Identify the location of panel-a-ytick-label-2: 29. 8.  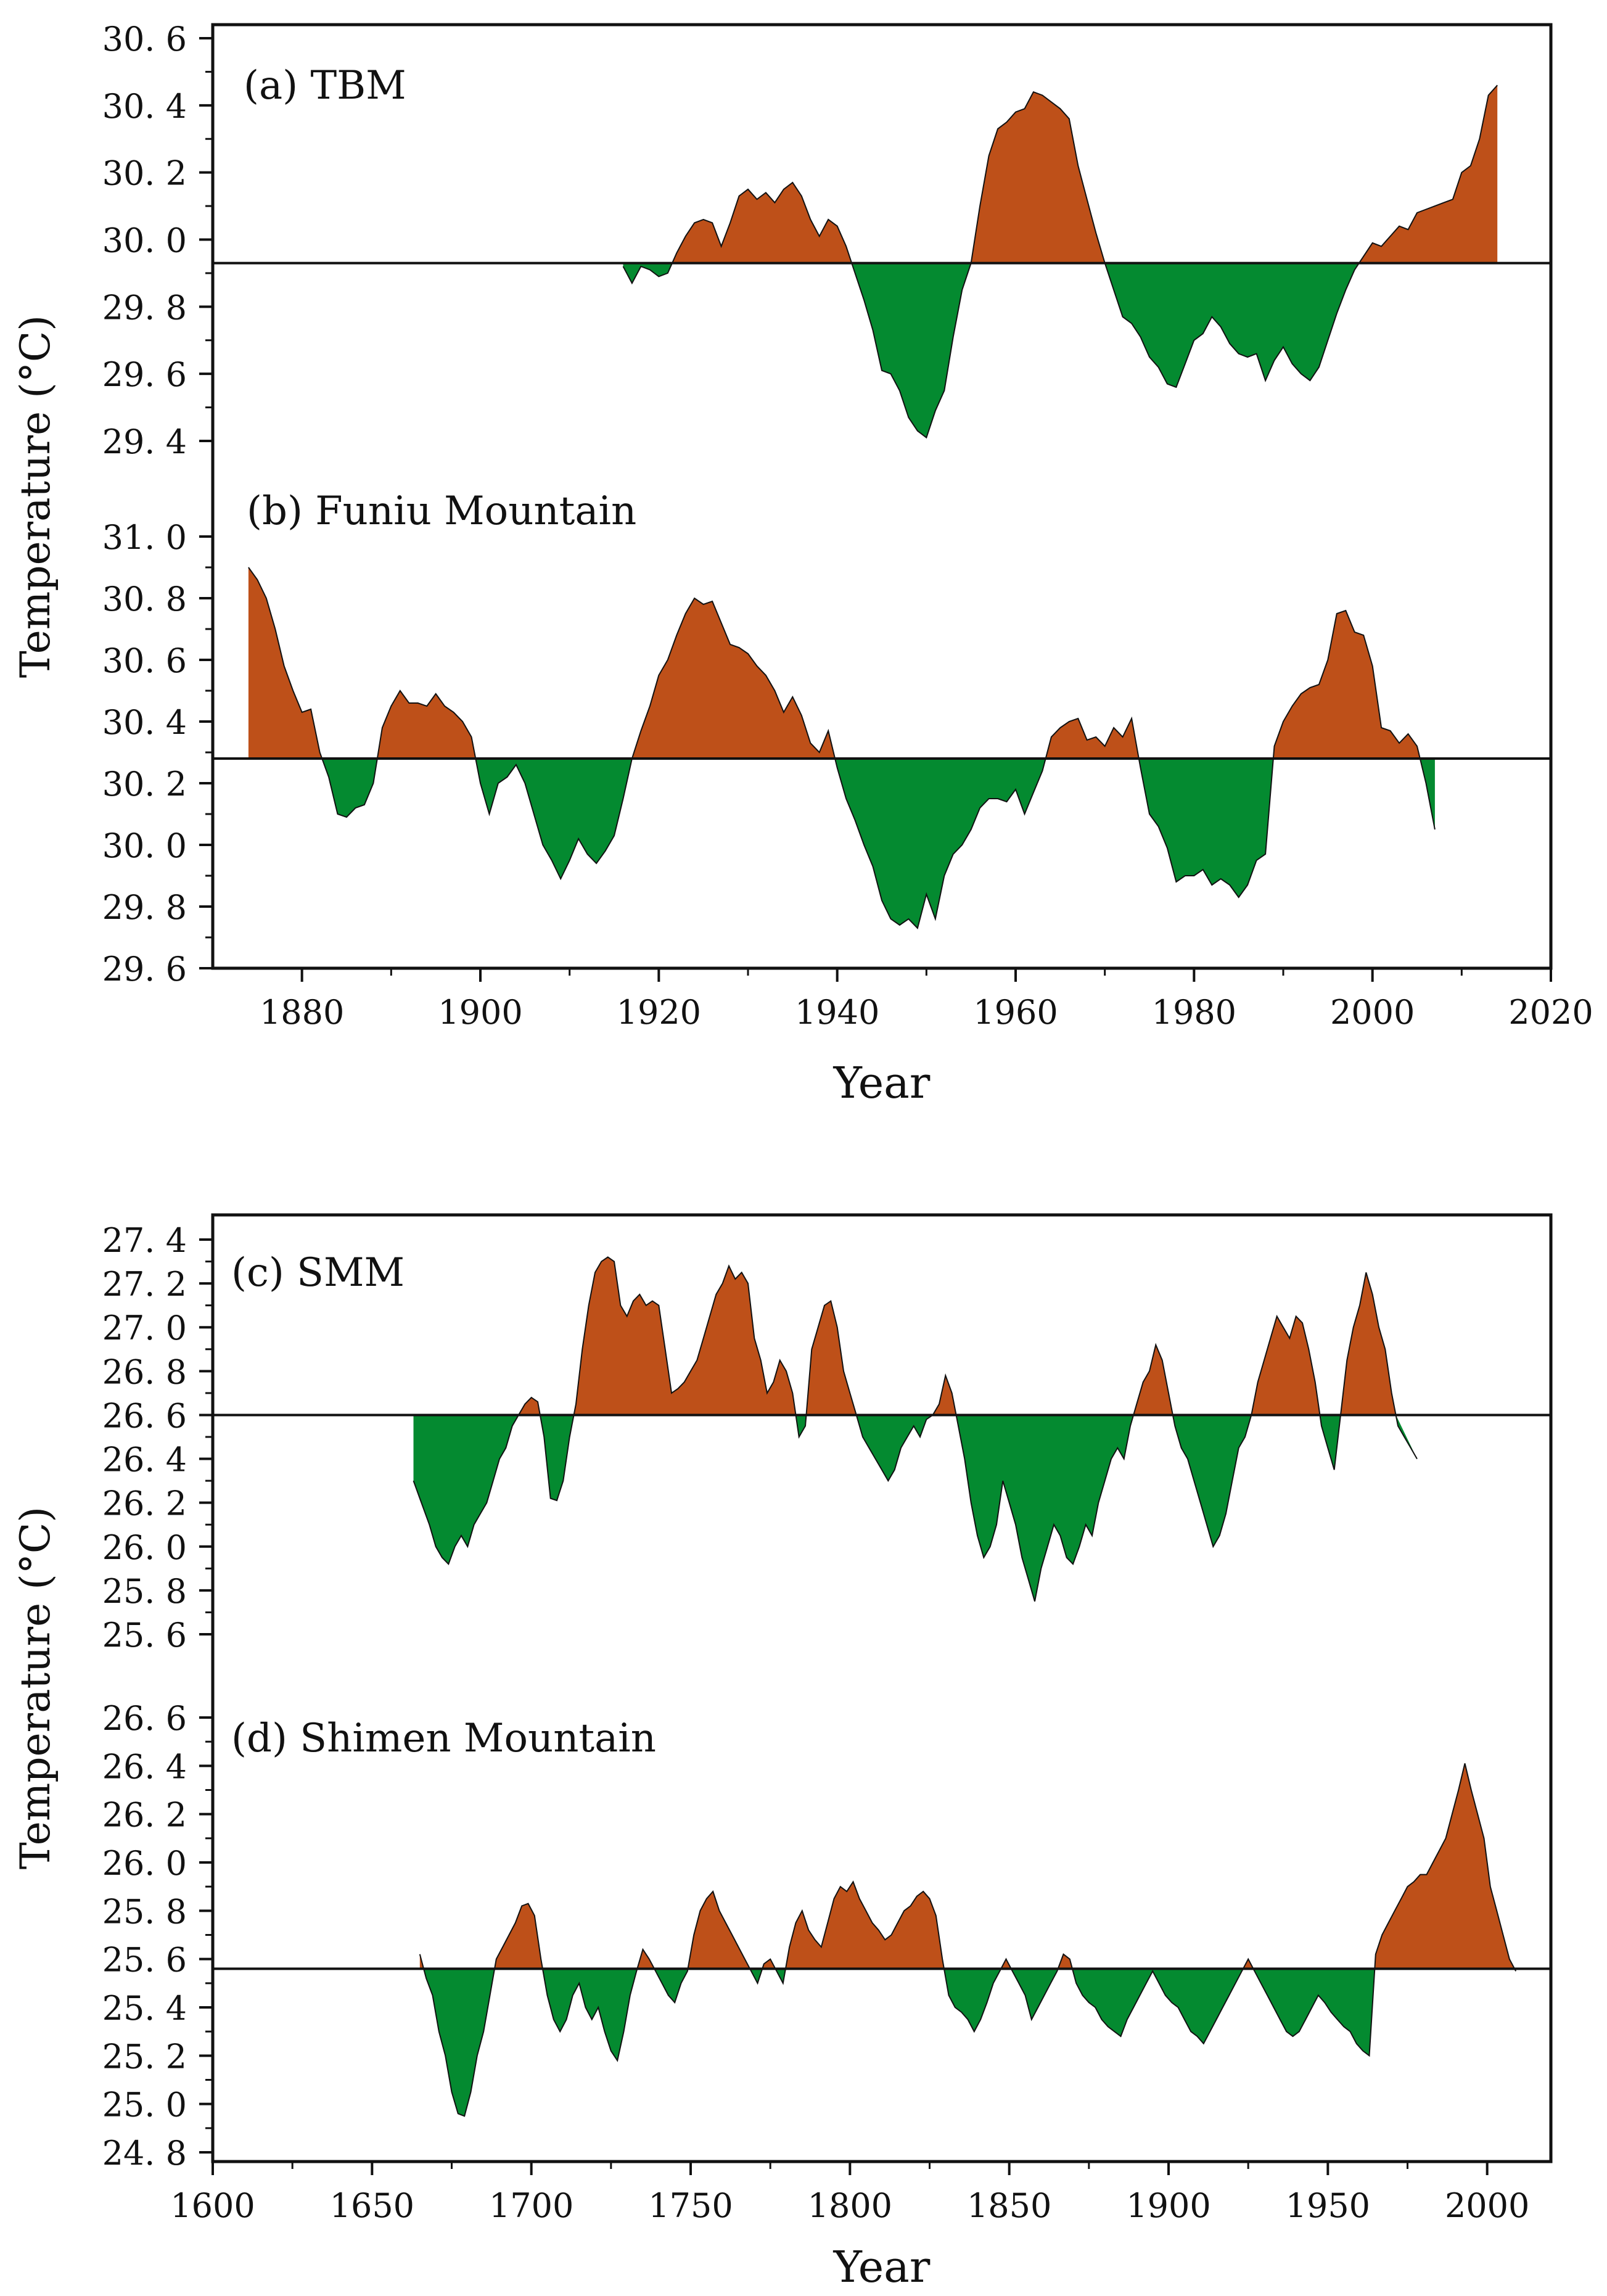
(144, 307).